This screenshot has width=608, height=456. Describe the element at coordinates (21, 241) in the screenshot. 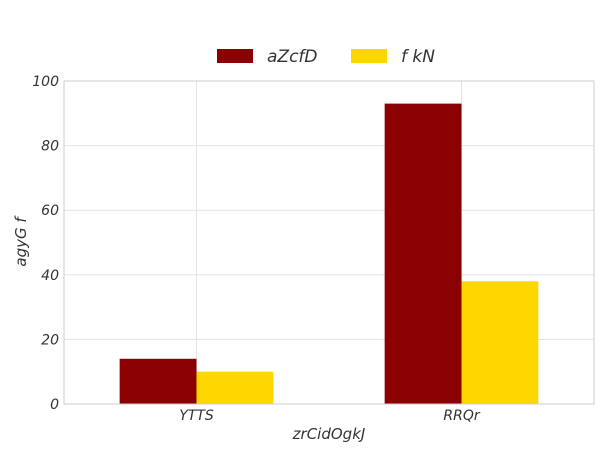

I see `y-axis-label: agyG f` at that location.